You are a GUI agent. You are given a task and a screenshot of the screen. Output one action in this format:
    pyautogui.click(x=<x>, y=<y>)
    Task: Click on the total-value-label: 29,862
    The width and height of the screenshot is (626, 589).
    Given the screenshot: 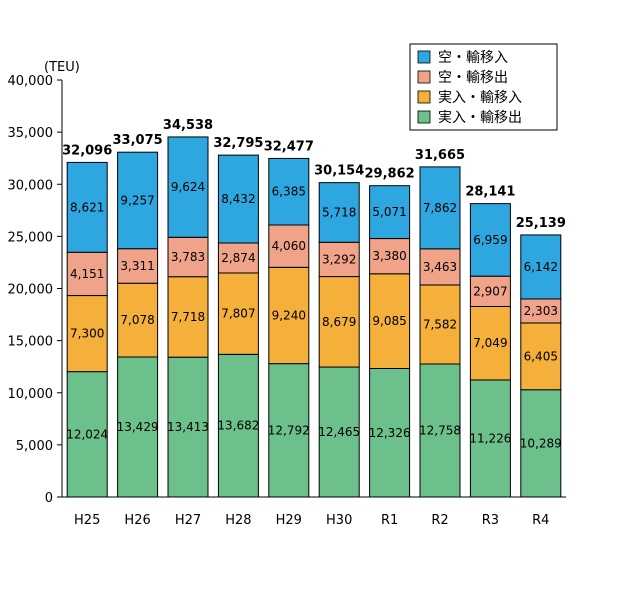 What is the action you would take?
    pyautogui.click(x=390, y=174)
    